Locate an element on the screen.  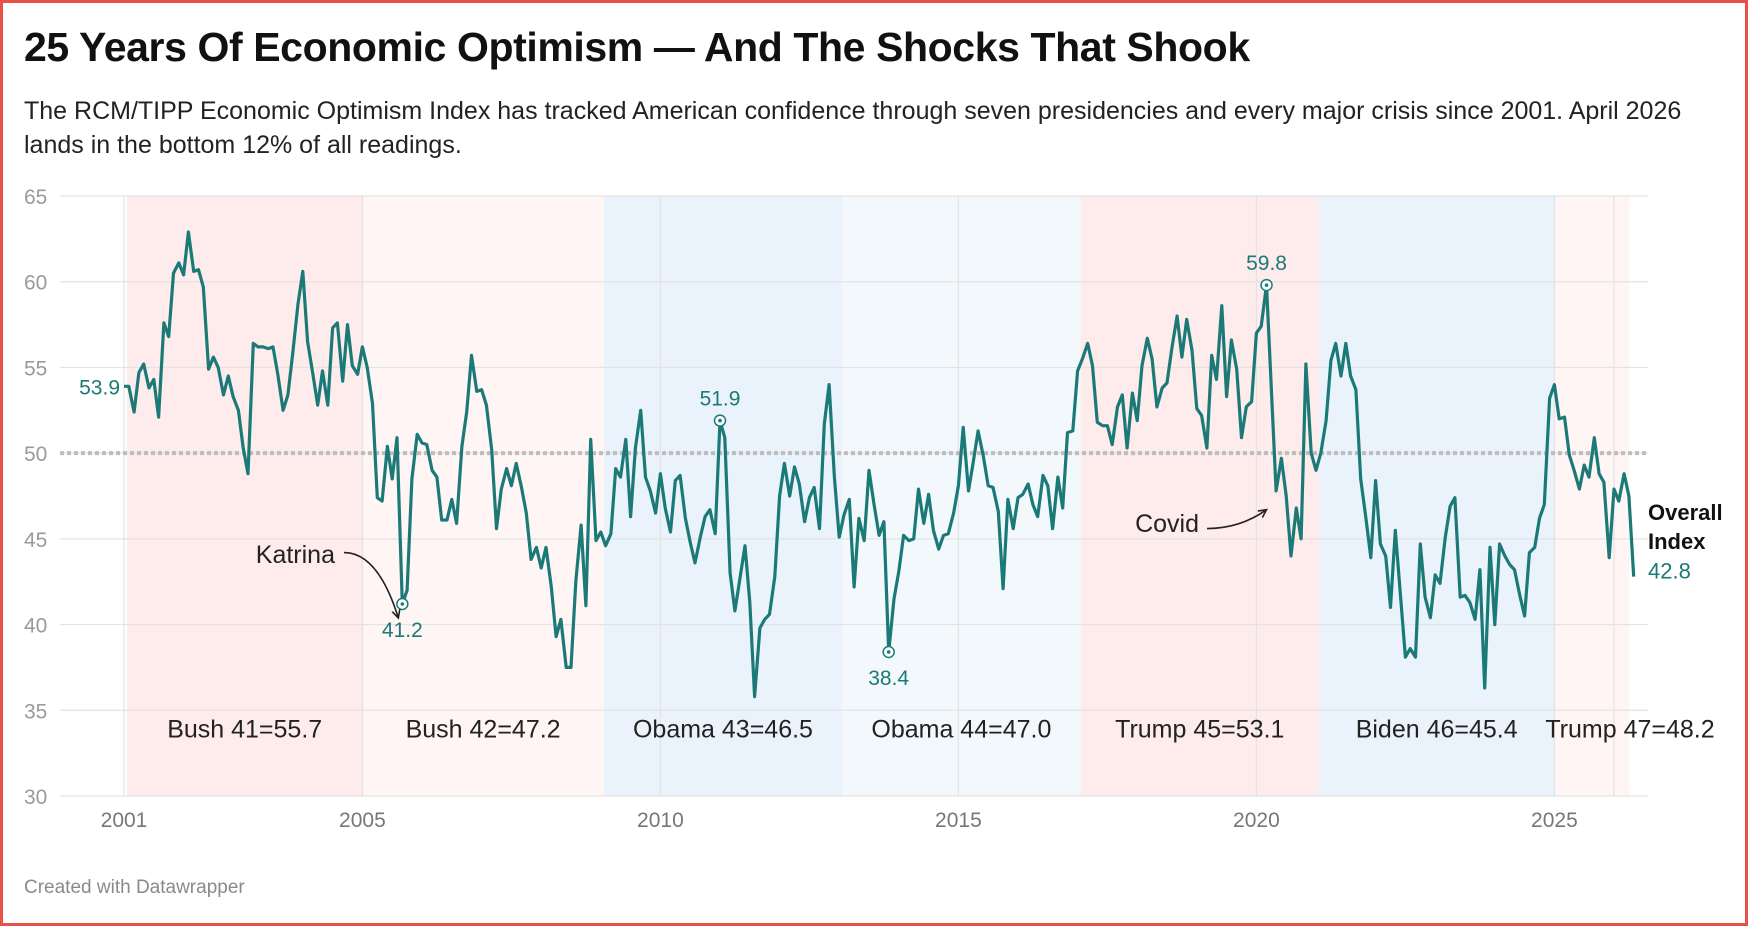
annotations: Katrina Covid Overall Index 42.8 is located at coordinates (989, 559).